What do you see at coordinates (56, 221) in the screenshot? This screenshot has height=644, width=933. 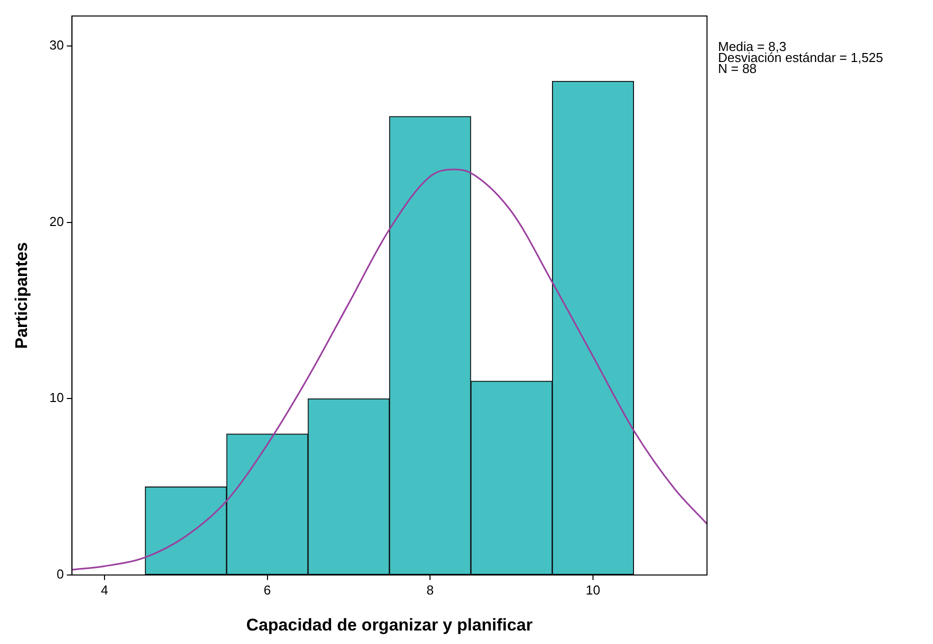 I see `y-tick-label: 20` at bounding box center [56, 221].